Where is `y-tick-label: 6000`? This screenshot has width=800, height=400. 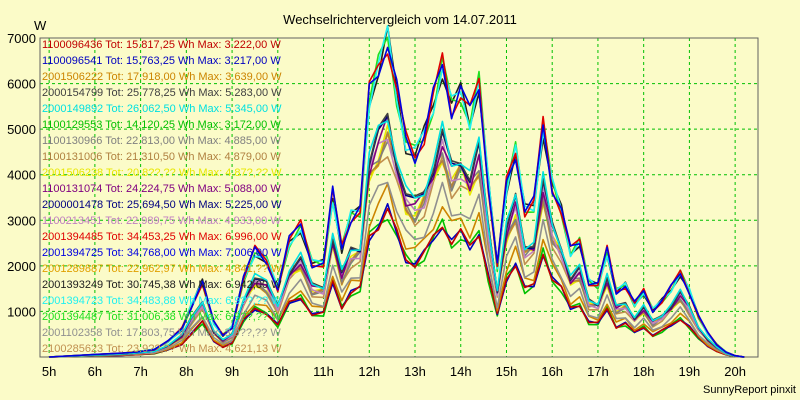
y-tick-label: 6000 is located at coordinates (21, 84).